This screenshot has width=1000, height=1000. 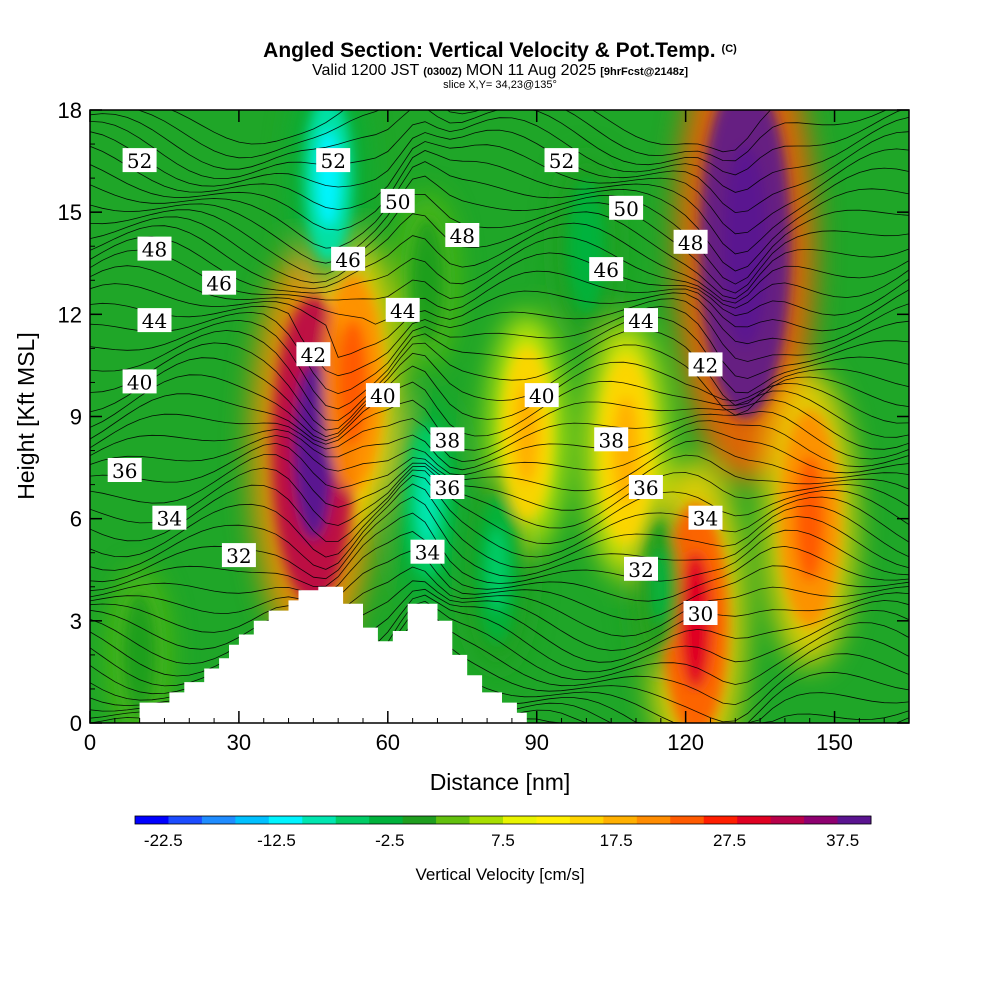 What do you see at coordinates (388, 742) in the screenshot?
I see `x-tick-label: 60` at bounding box center [388, 742].